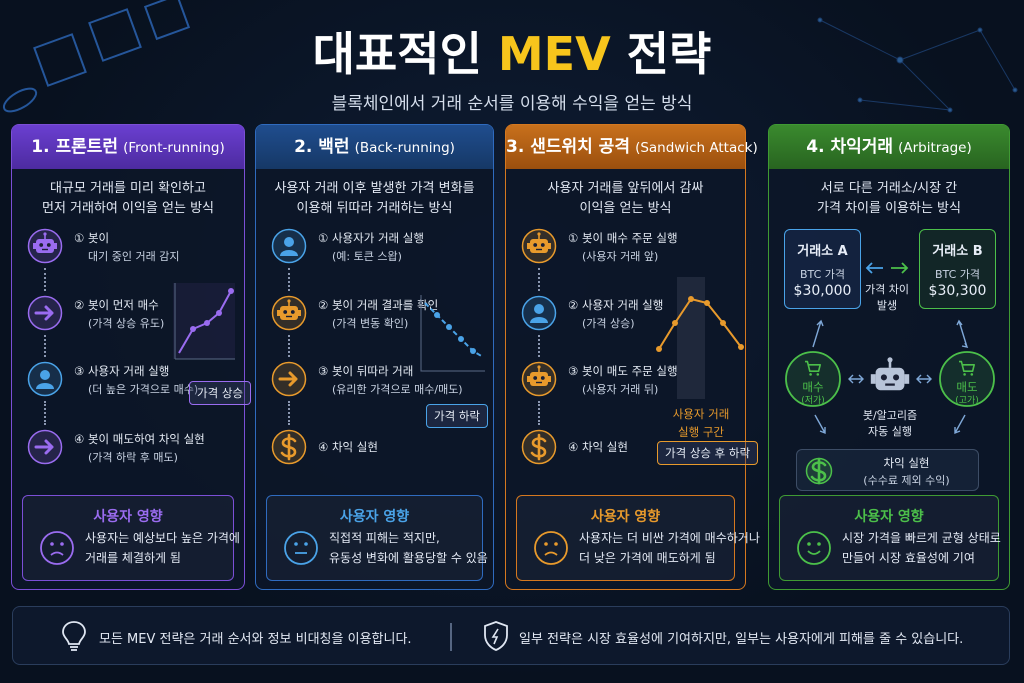  I want to click on exchange-name: 거래소 B, so click(957, 251).